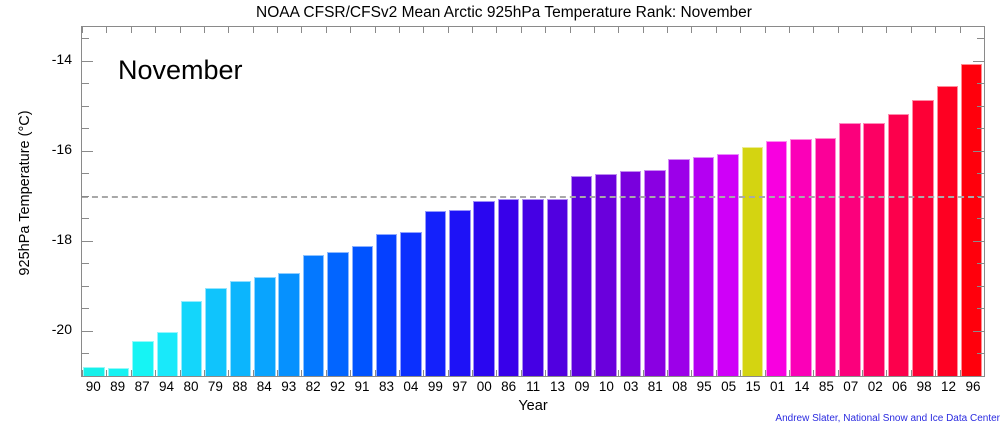 This screenshot has width=1008, height=432. What do you see at coordinates (25, 193) in the screenshot?
I see `y-axis-label: 925hPa Temperature (°C)` at bounding box center [25, 193].